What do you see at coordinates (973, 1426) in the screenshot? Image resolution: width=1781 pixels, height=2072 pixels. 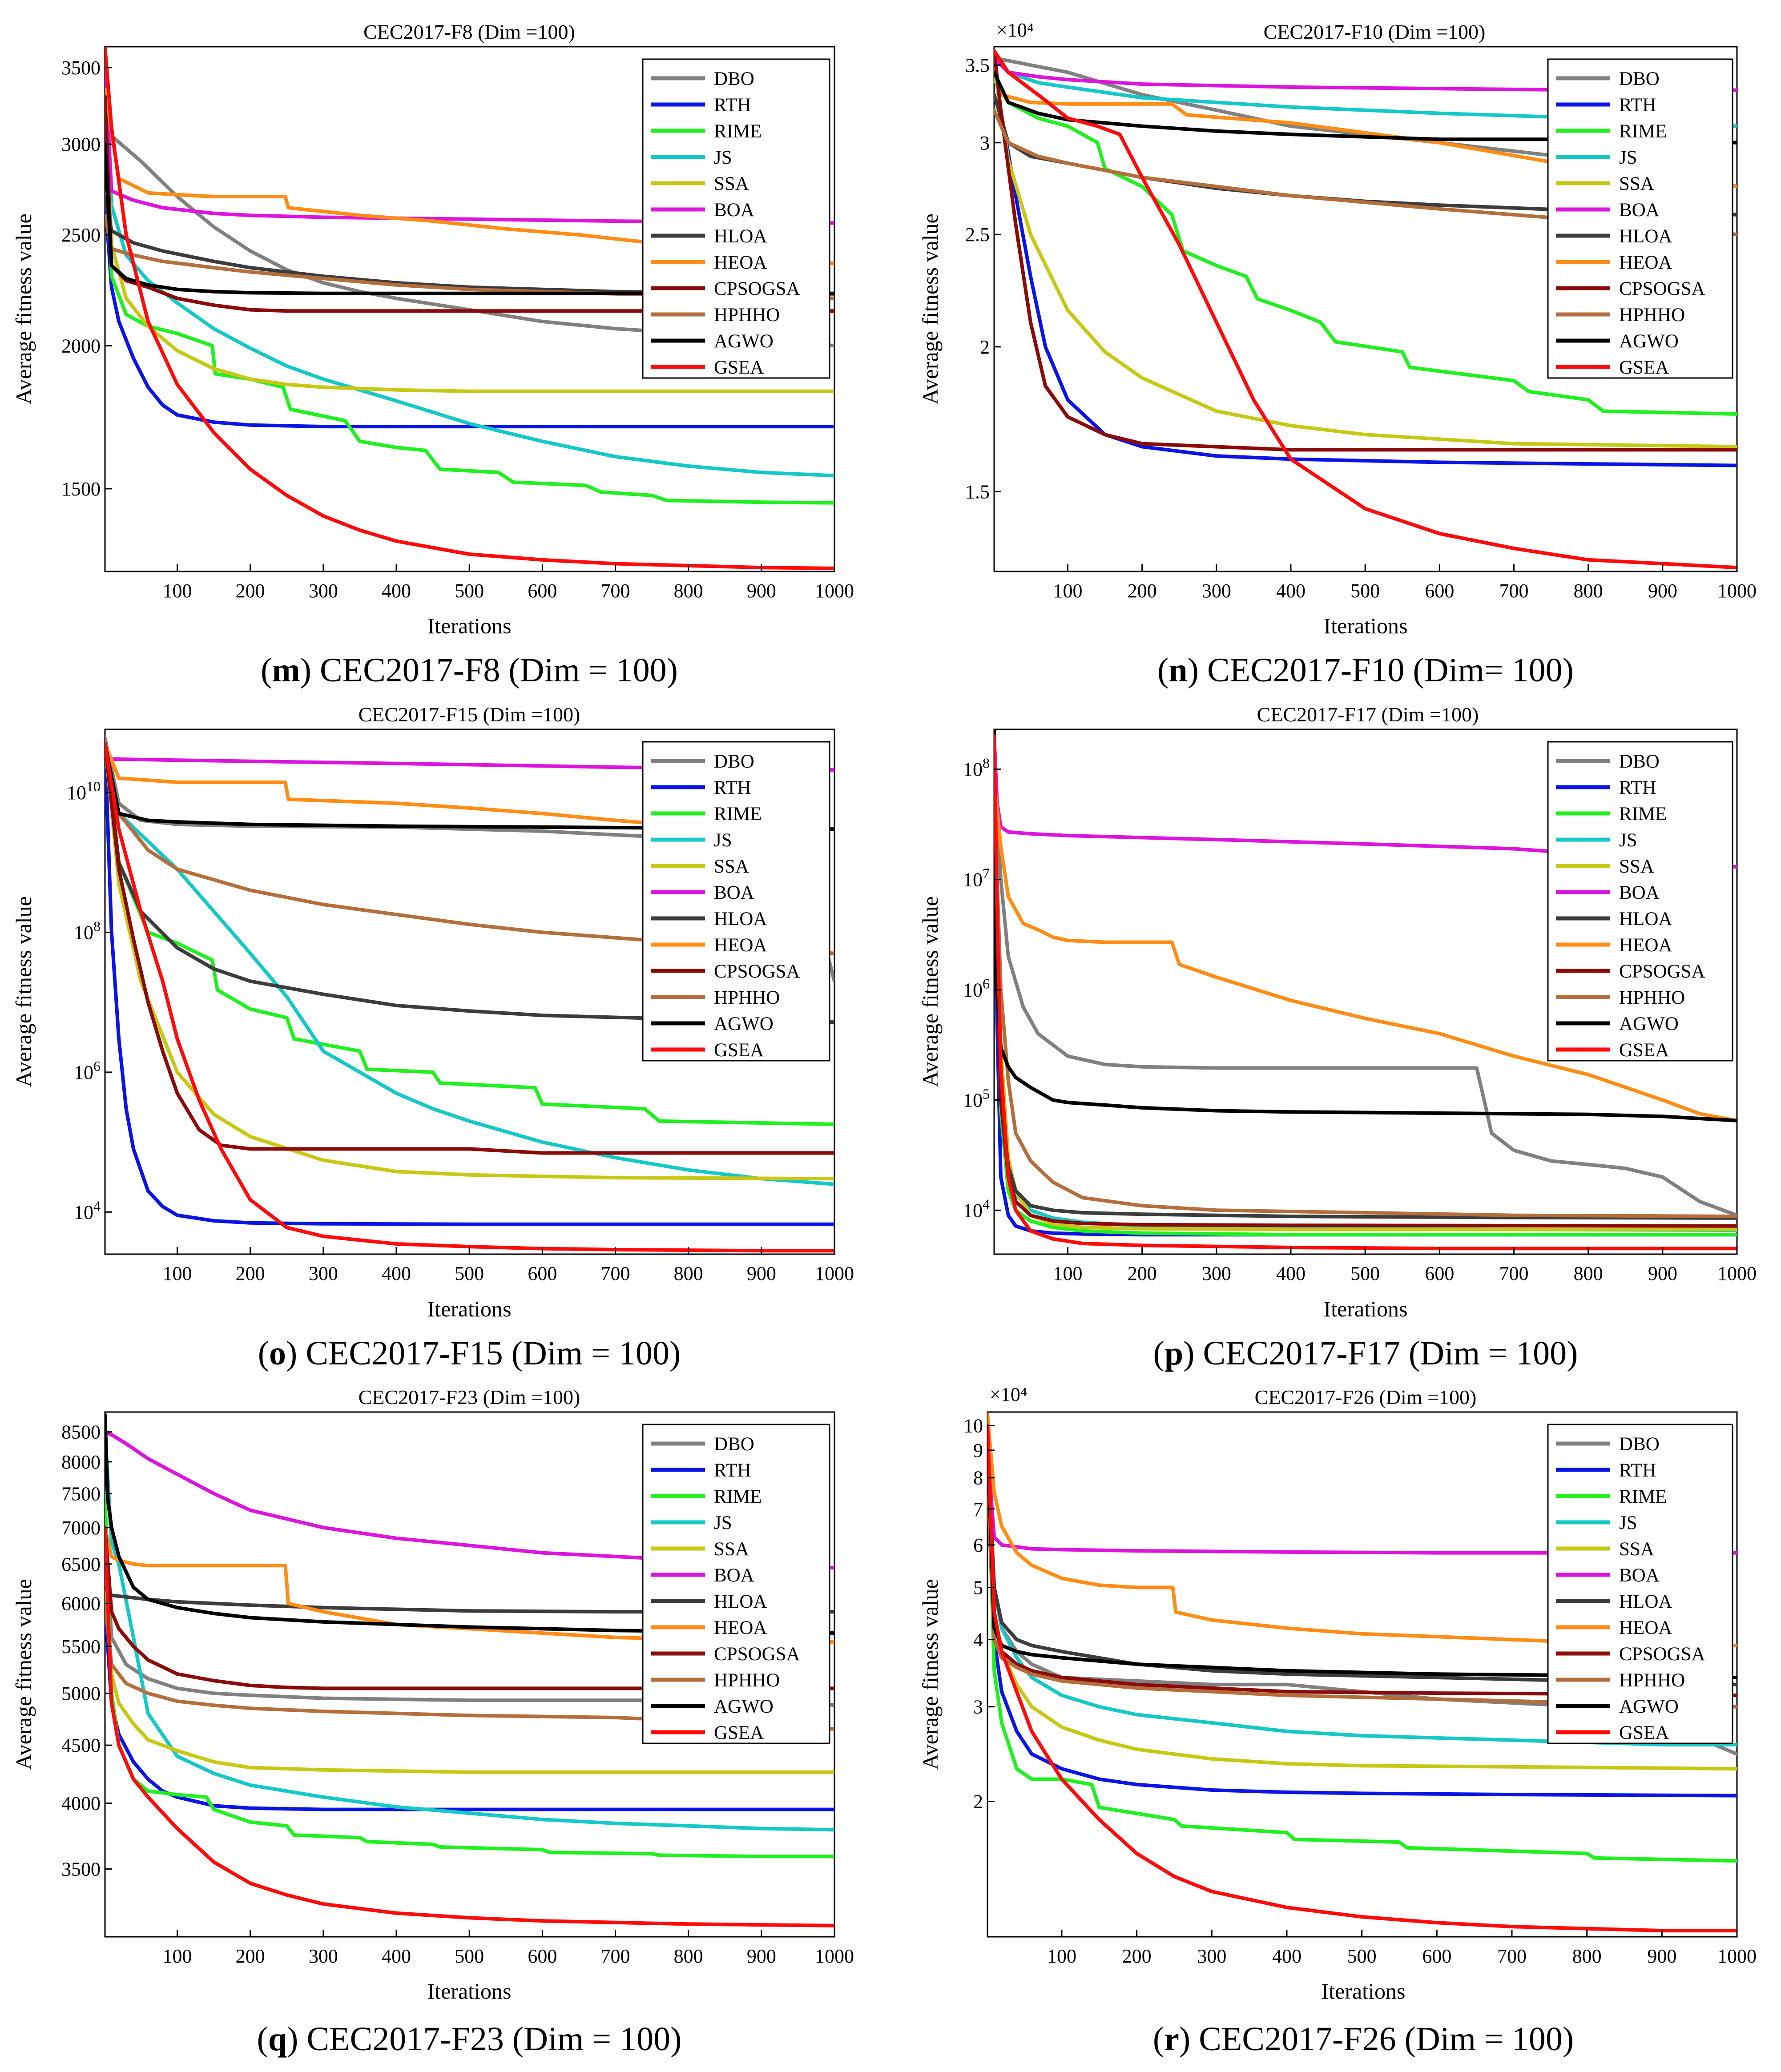 I see `y-tick-label: 10` at bounding box center [973, 1426].